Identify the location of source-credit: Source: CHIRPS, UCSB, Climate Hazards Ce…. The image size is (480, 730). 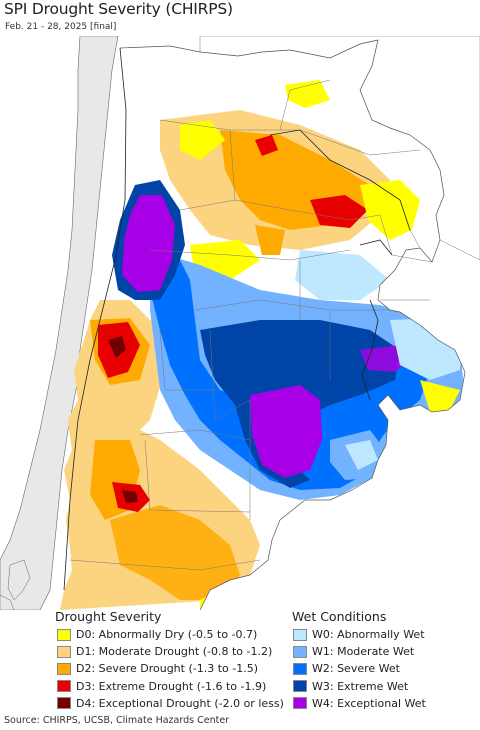
(117, 720).